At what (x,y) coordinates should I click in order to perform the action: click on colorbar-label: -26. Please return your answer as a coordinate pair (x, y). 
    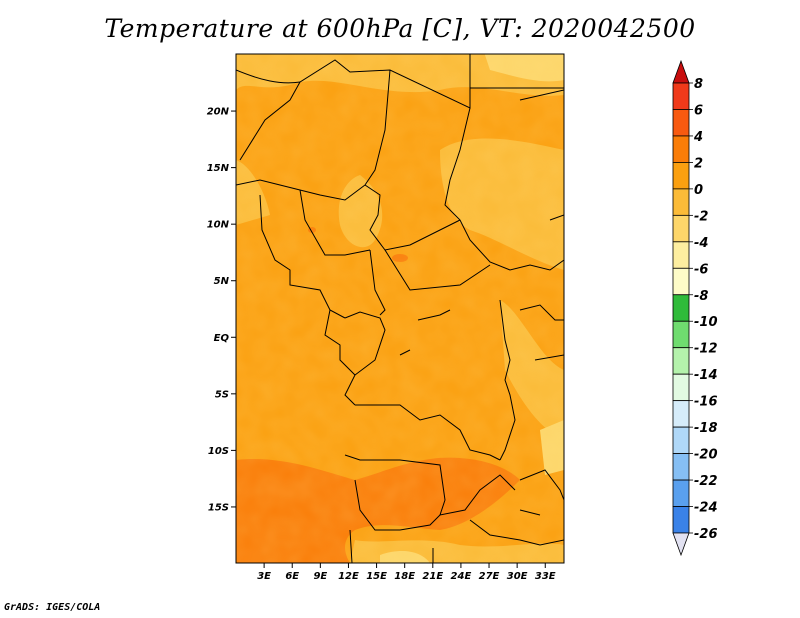
    Looking at the image, I should click on (706, 534).